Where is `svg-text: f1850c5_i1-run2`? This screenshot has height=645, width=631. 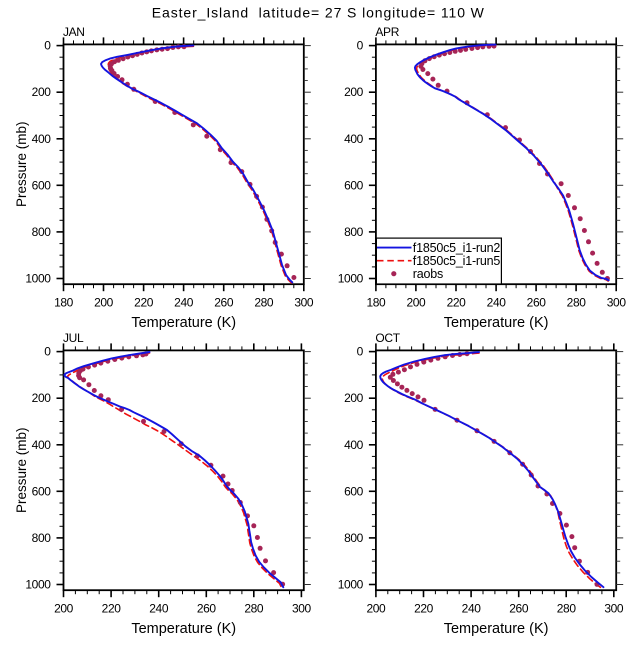
svg-text: f1850c5_i1-run2 is located at coordinates (457, 248).